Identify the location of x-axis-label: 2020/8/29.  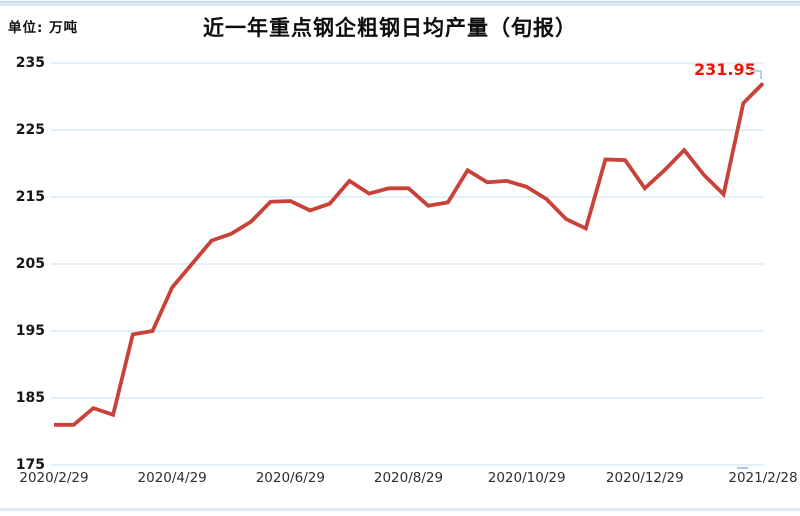
(408, 478).